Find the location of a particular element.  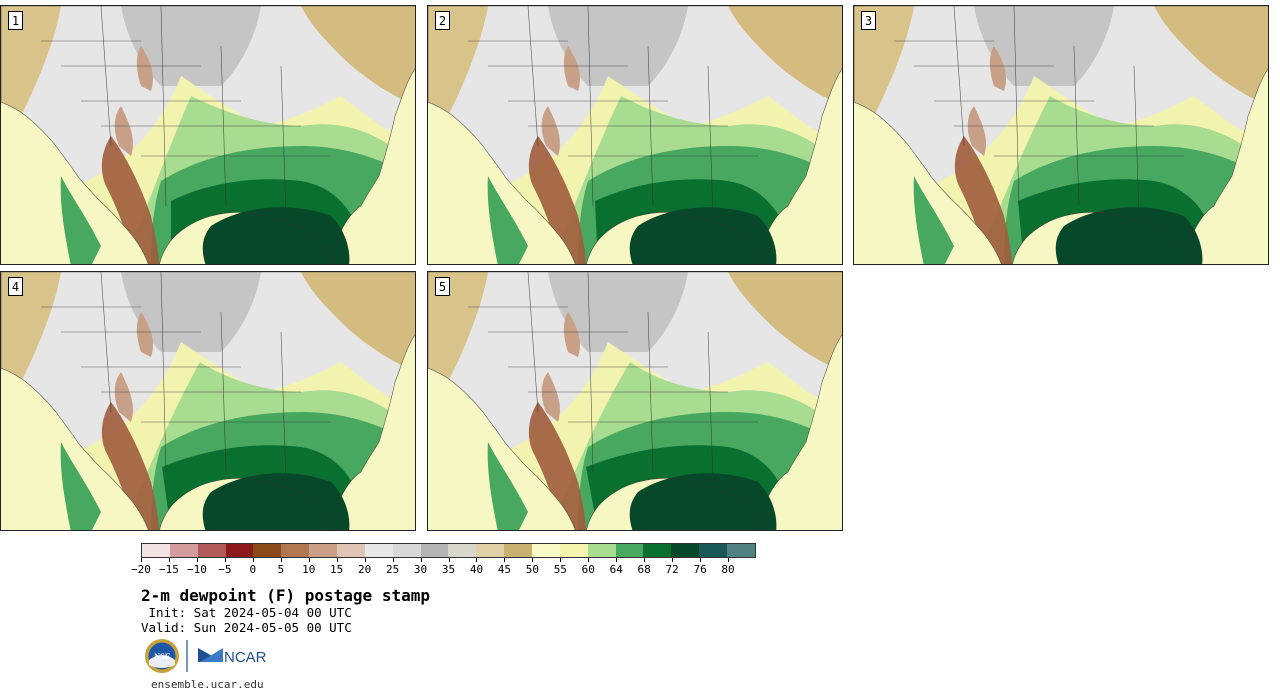

init-time: Init: Sat 2024-05-04 00 UTC is located at coordinates (246, 612).